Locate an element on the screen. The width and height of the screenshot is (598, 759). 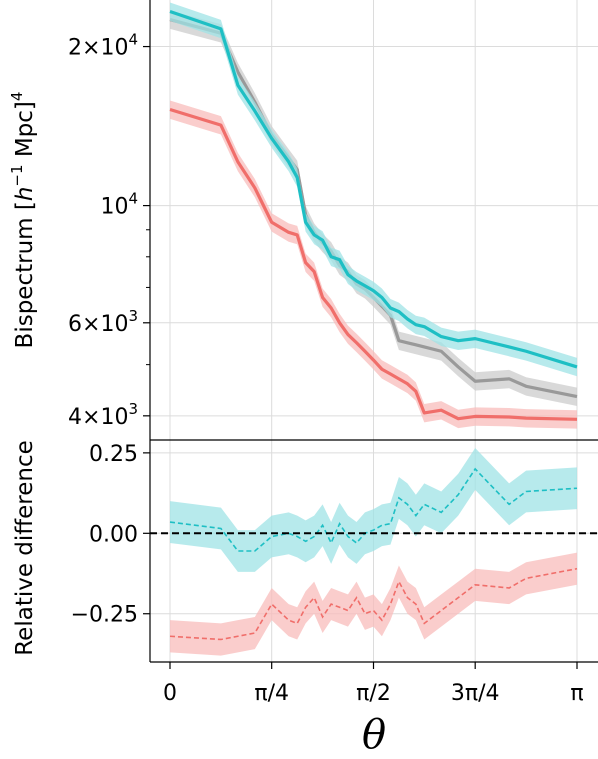
top-y-tick-label-0: 4×10³ is located at coordinates (103, 415).